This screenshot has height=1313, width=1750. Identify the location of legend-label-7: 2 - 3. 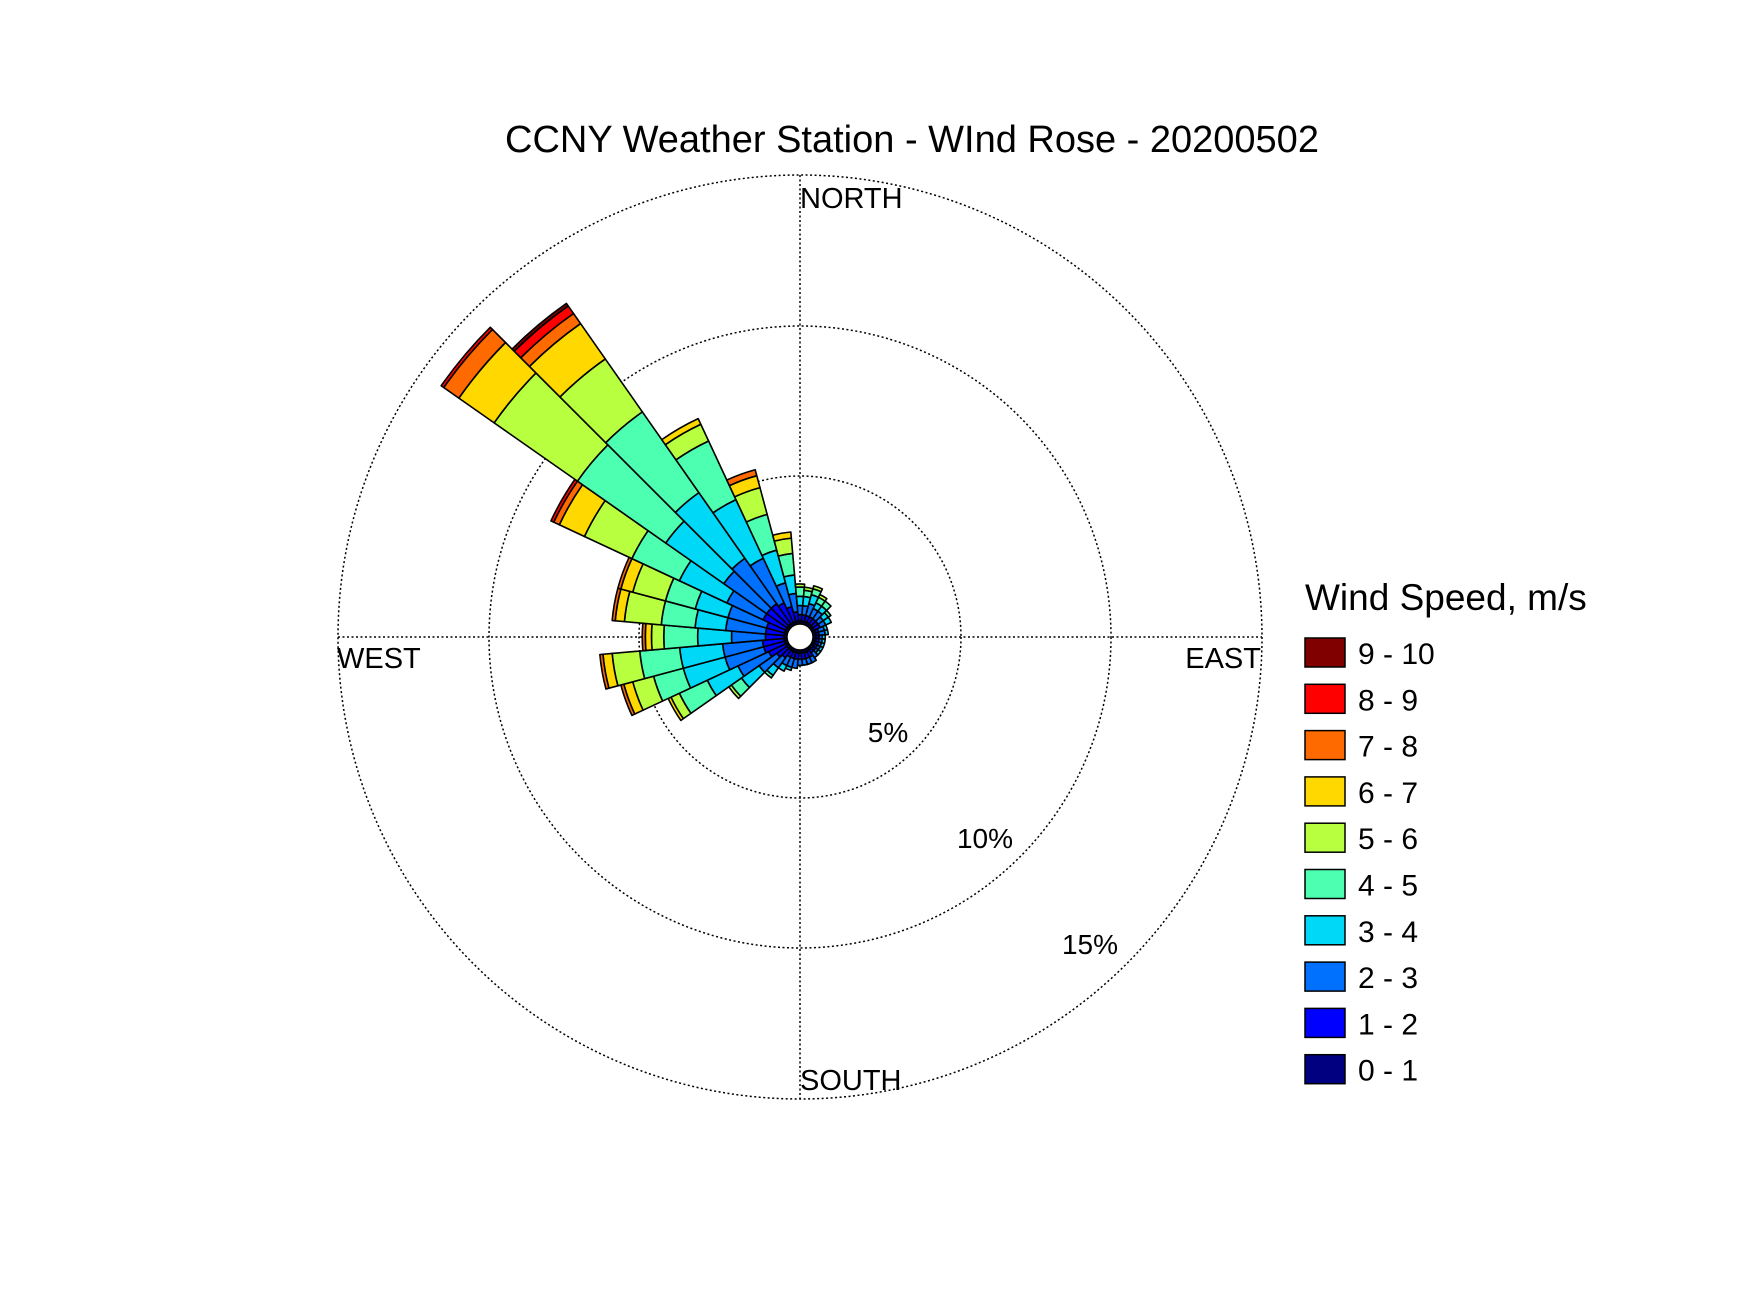
(1388, 978).